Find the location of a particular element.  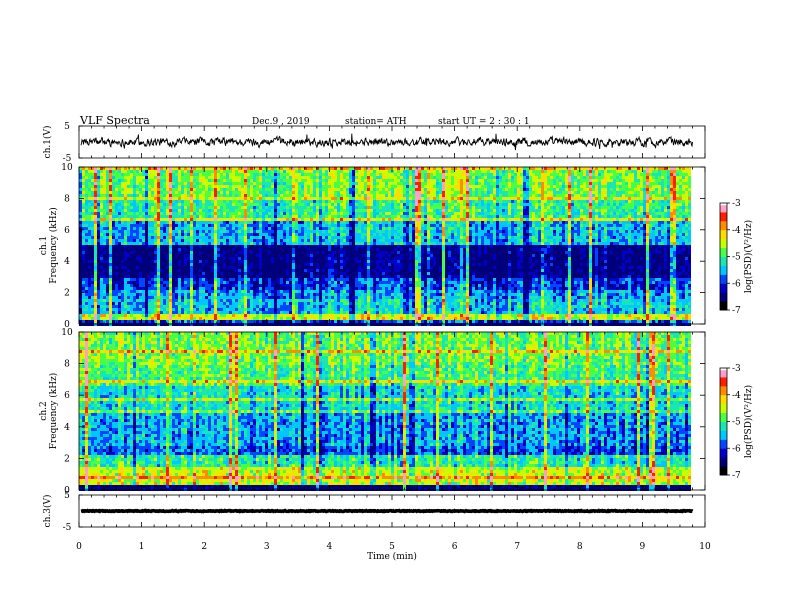

time-tick: 6 is located at coordinates (455, 547).